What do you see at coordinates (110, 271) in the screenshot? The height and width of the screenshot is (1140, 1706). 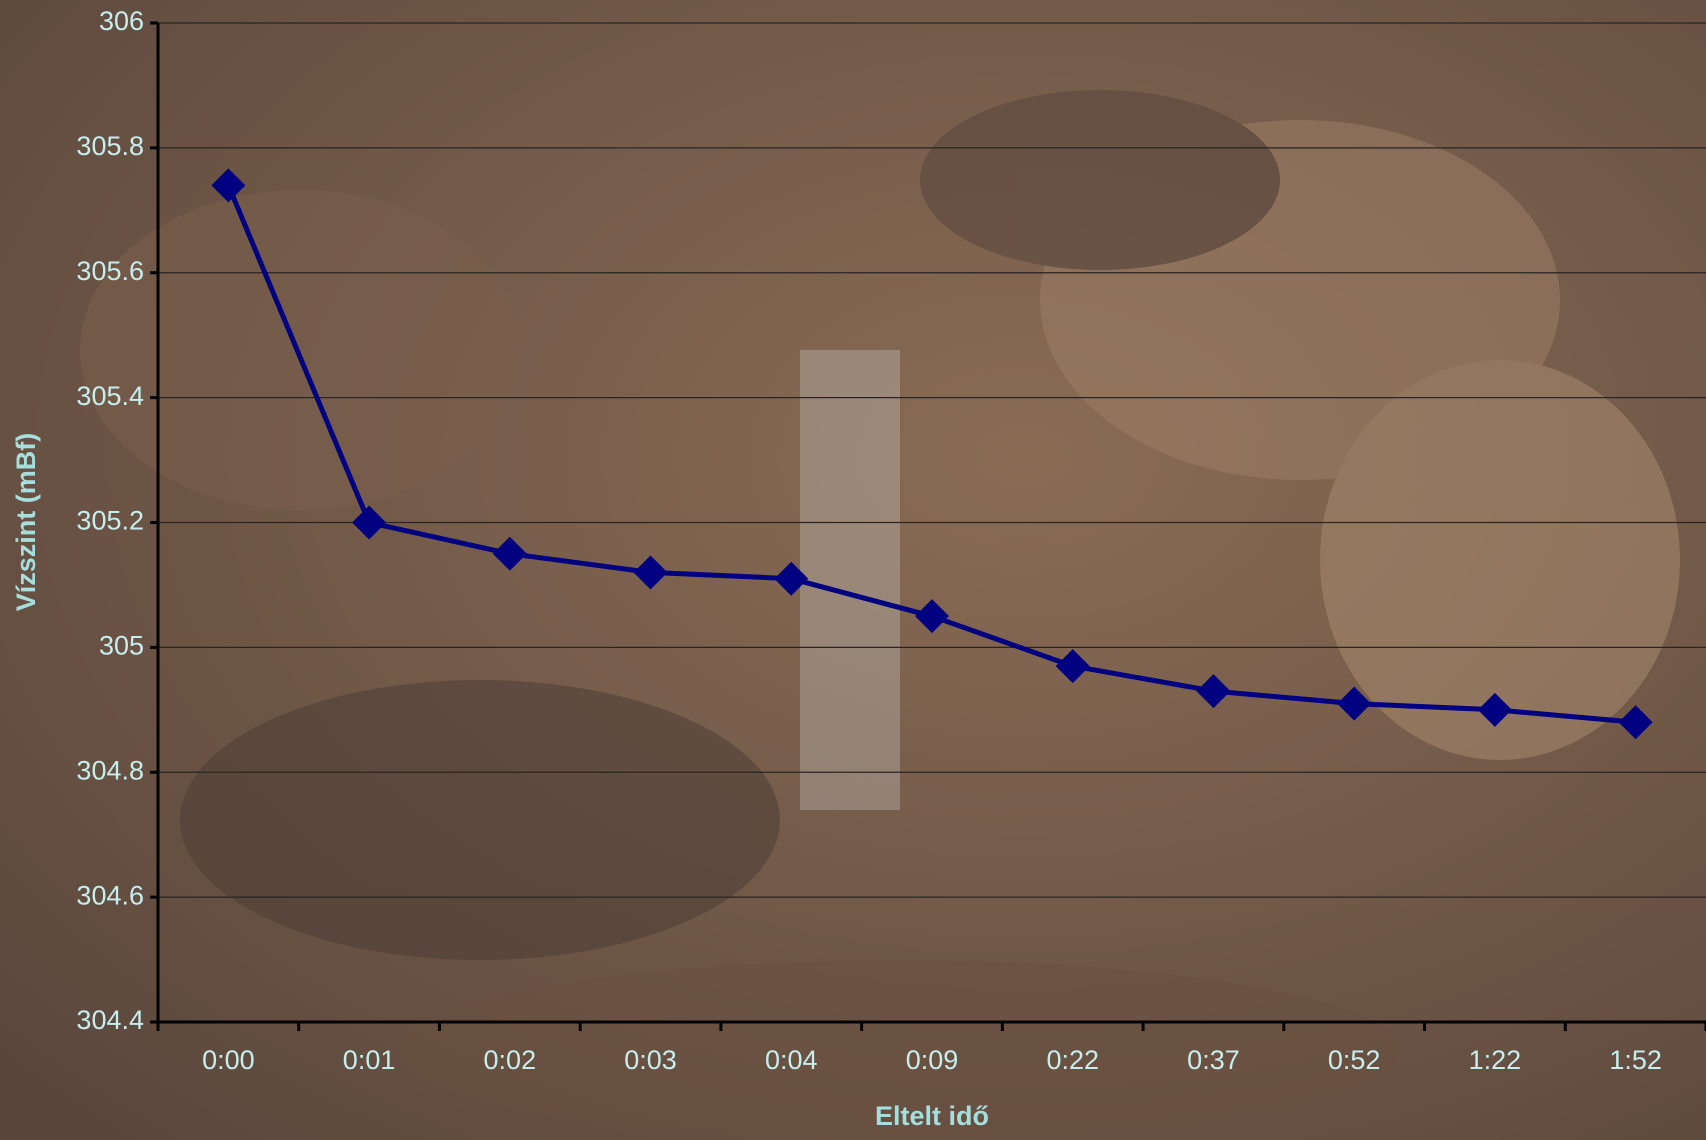 I see `y-tick-label: 305.6` at bounding box center [110, 271].